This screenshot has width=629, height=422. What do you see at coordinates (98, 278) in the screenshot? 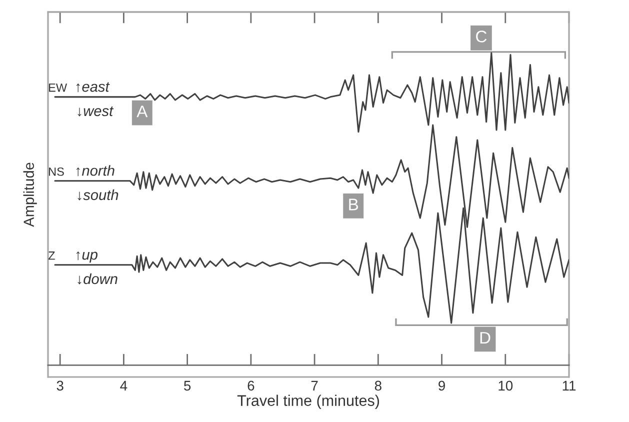
I see `annotation: ↓down` at bounding box center [98, 278].